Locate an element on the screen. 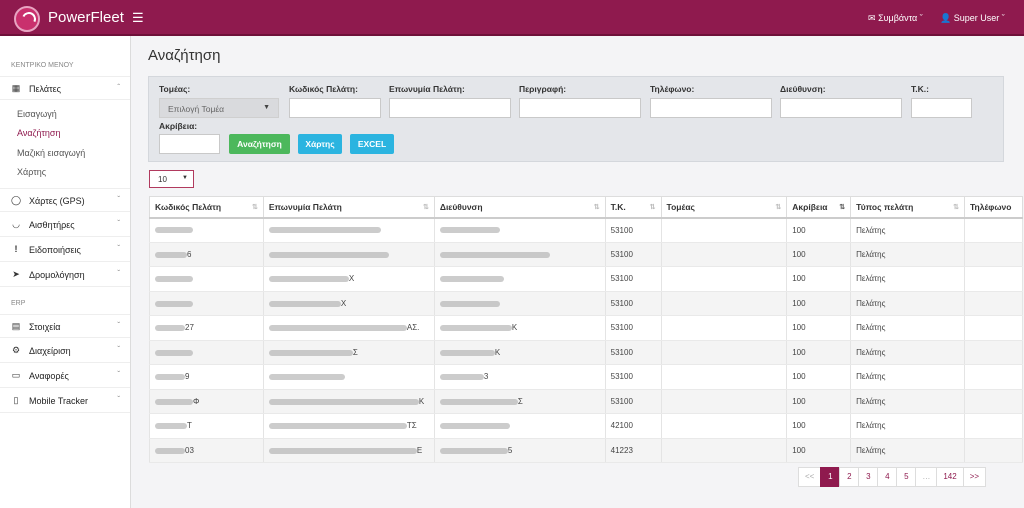  customer-name-input is located at coordinates (450, 108).